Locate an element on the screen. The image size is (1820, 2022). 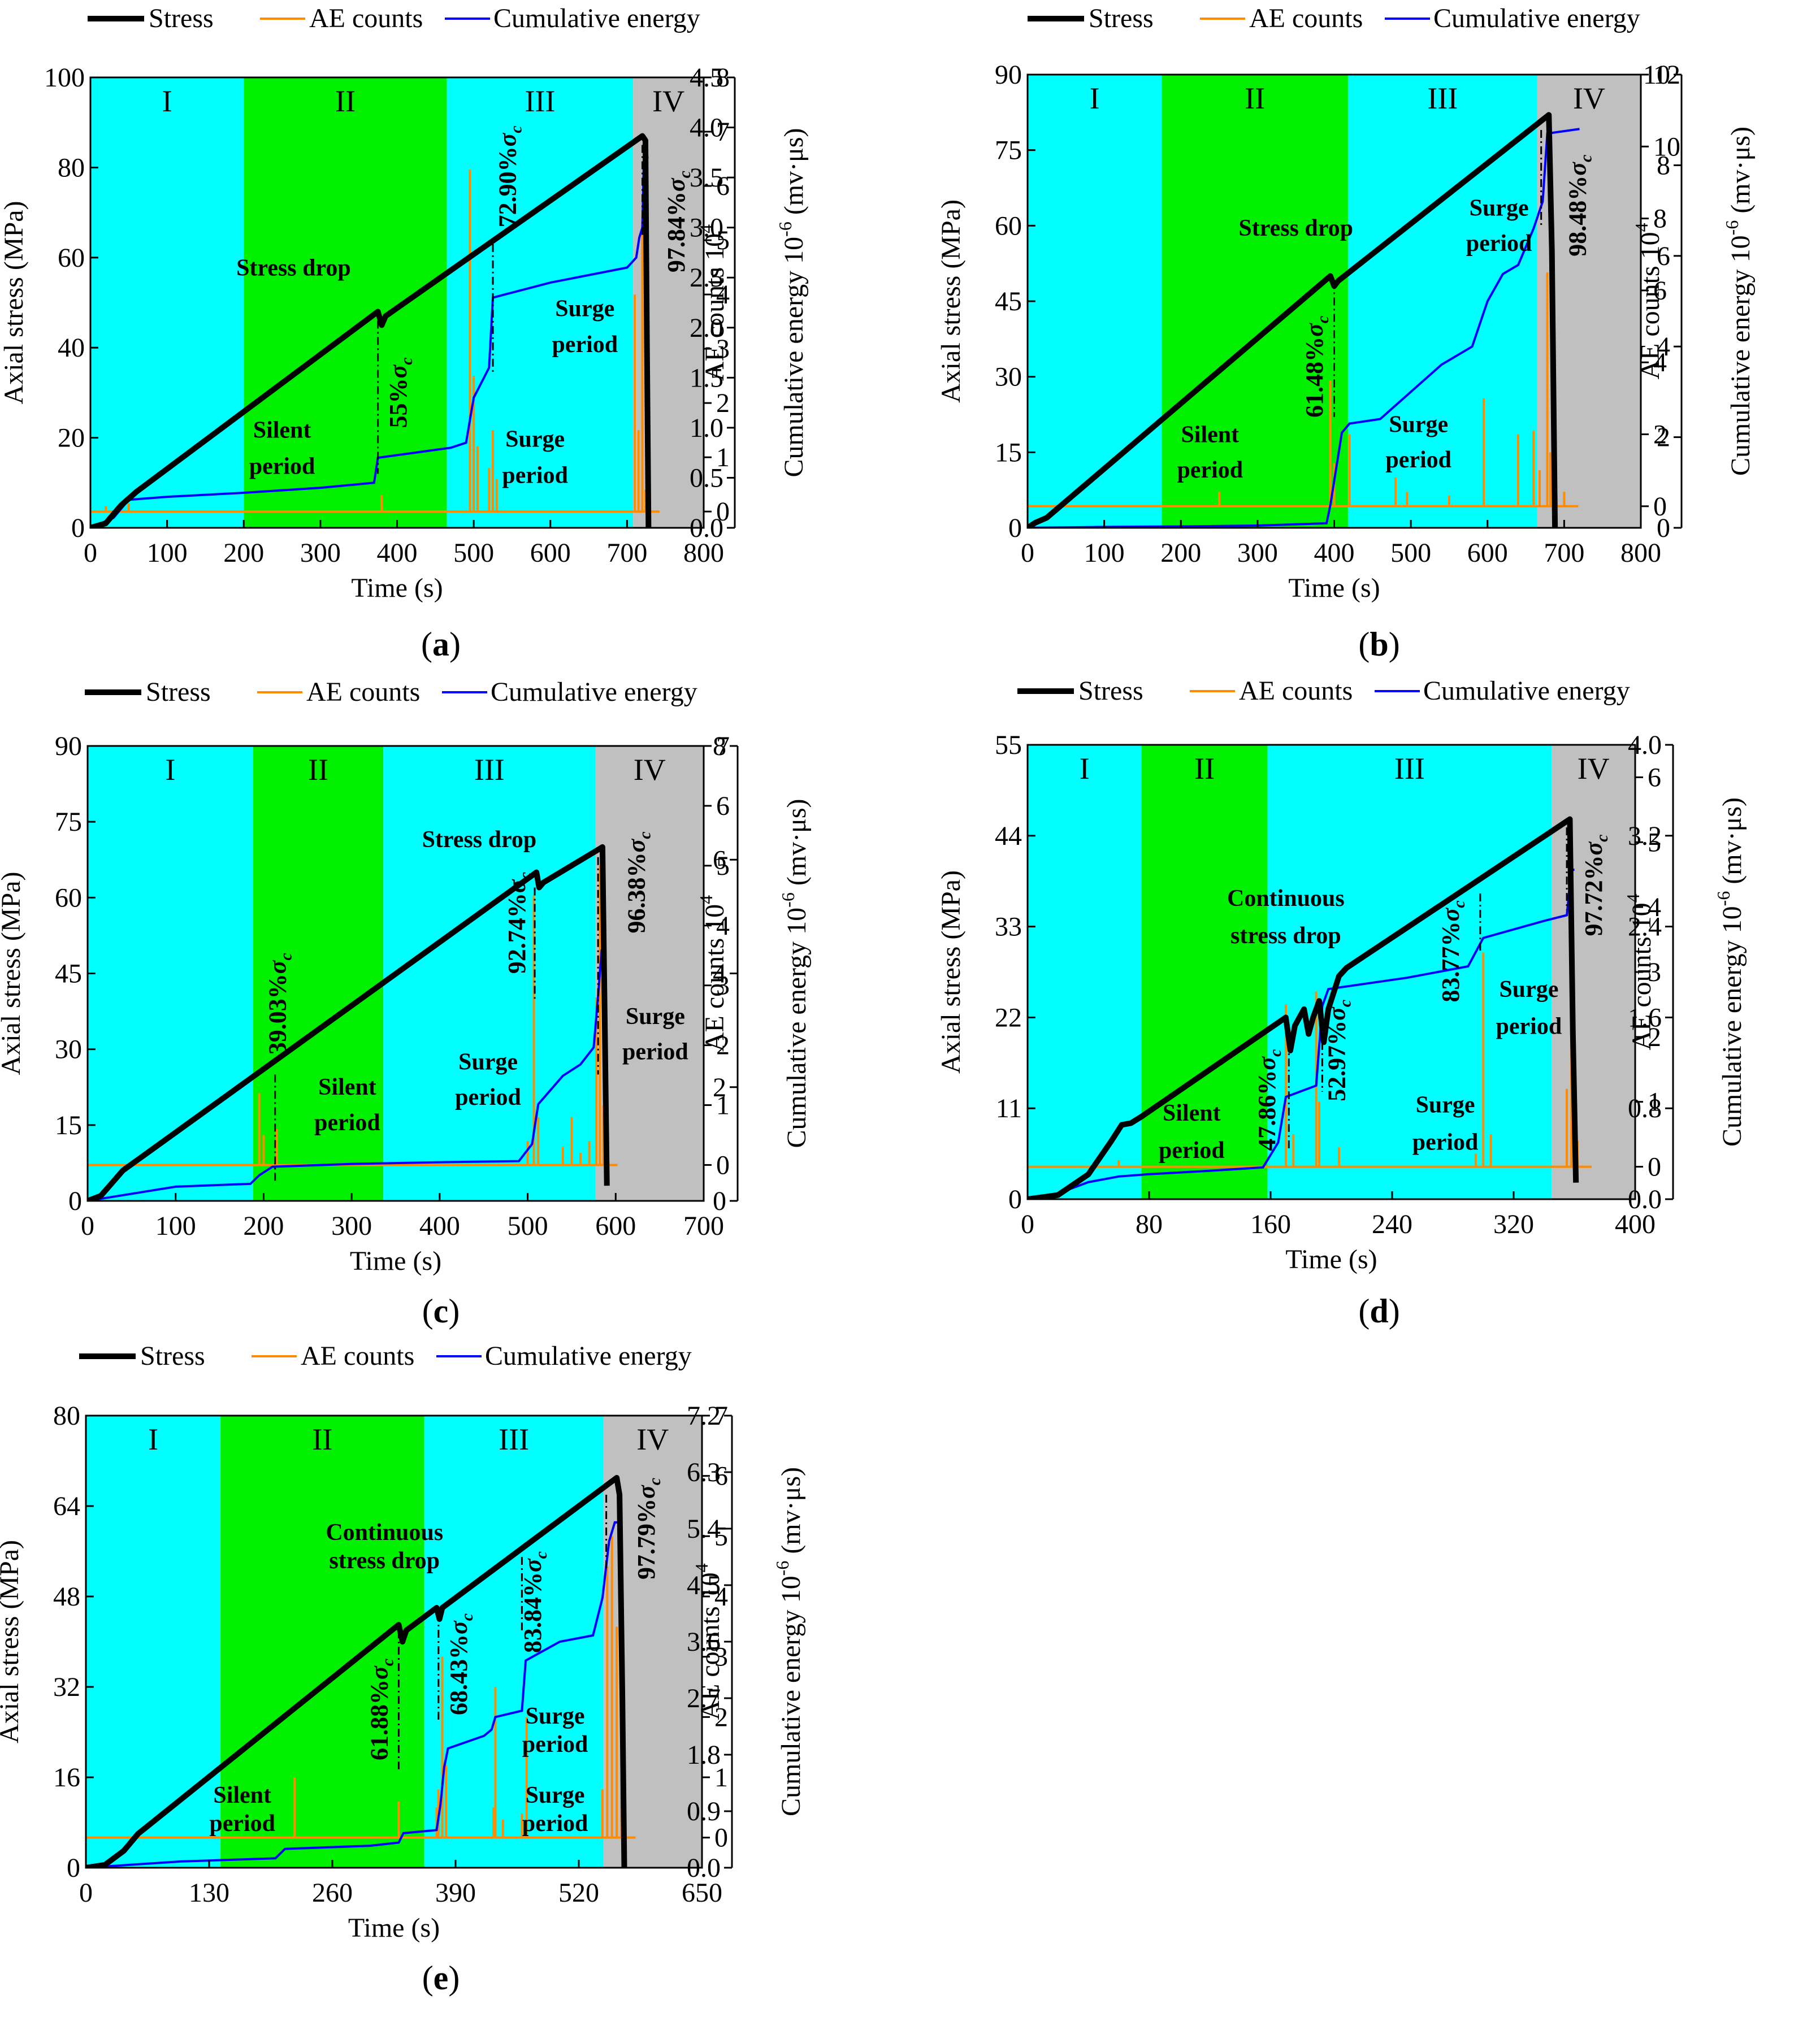
x-tick-label-a-1: 100 is located at coordinates (167, 553).